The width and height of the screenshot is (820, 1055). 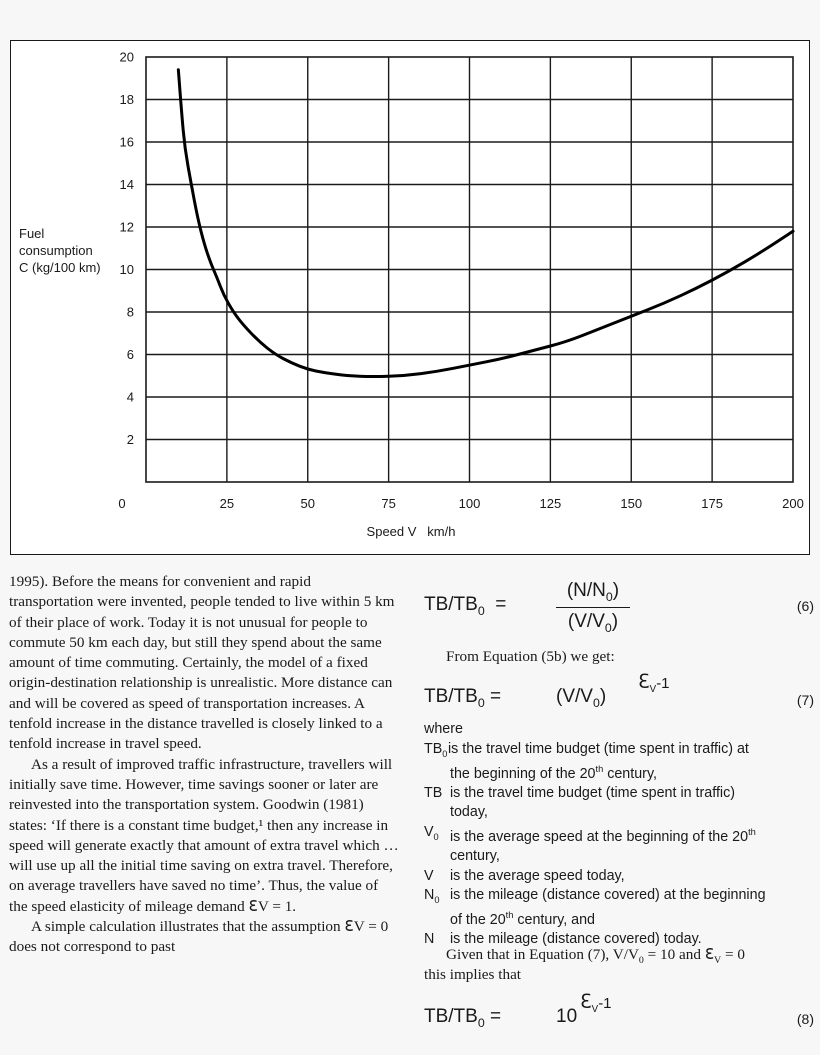 What do you see at coordinates (308, 503) in the screenshot?
I see `x-tick-label: 50` at bounding box center [308, 503].